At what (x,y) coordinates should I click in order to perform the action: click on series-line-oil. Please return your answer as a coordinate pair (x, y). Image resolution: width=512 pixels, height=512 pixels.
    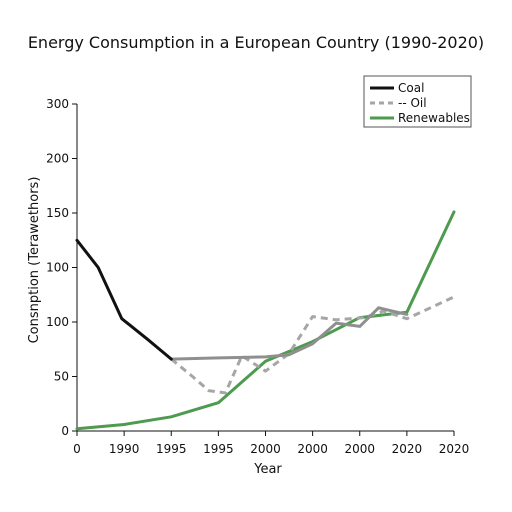
    Looking at the image, I should click on (312, 345).